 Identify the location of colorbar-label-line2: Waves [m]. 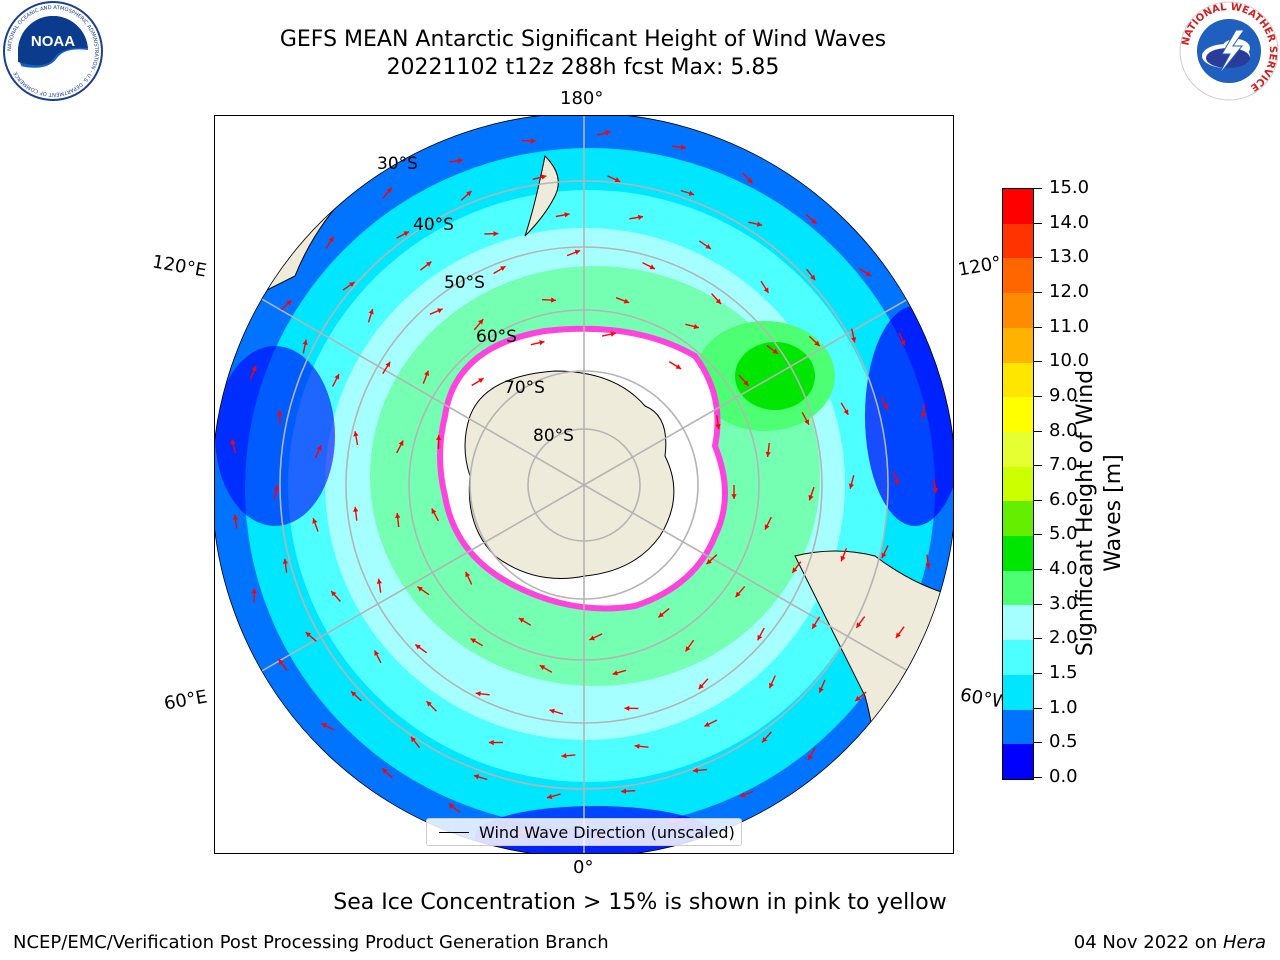
(1113, 513).